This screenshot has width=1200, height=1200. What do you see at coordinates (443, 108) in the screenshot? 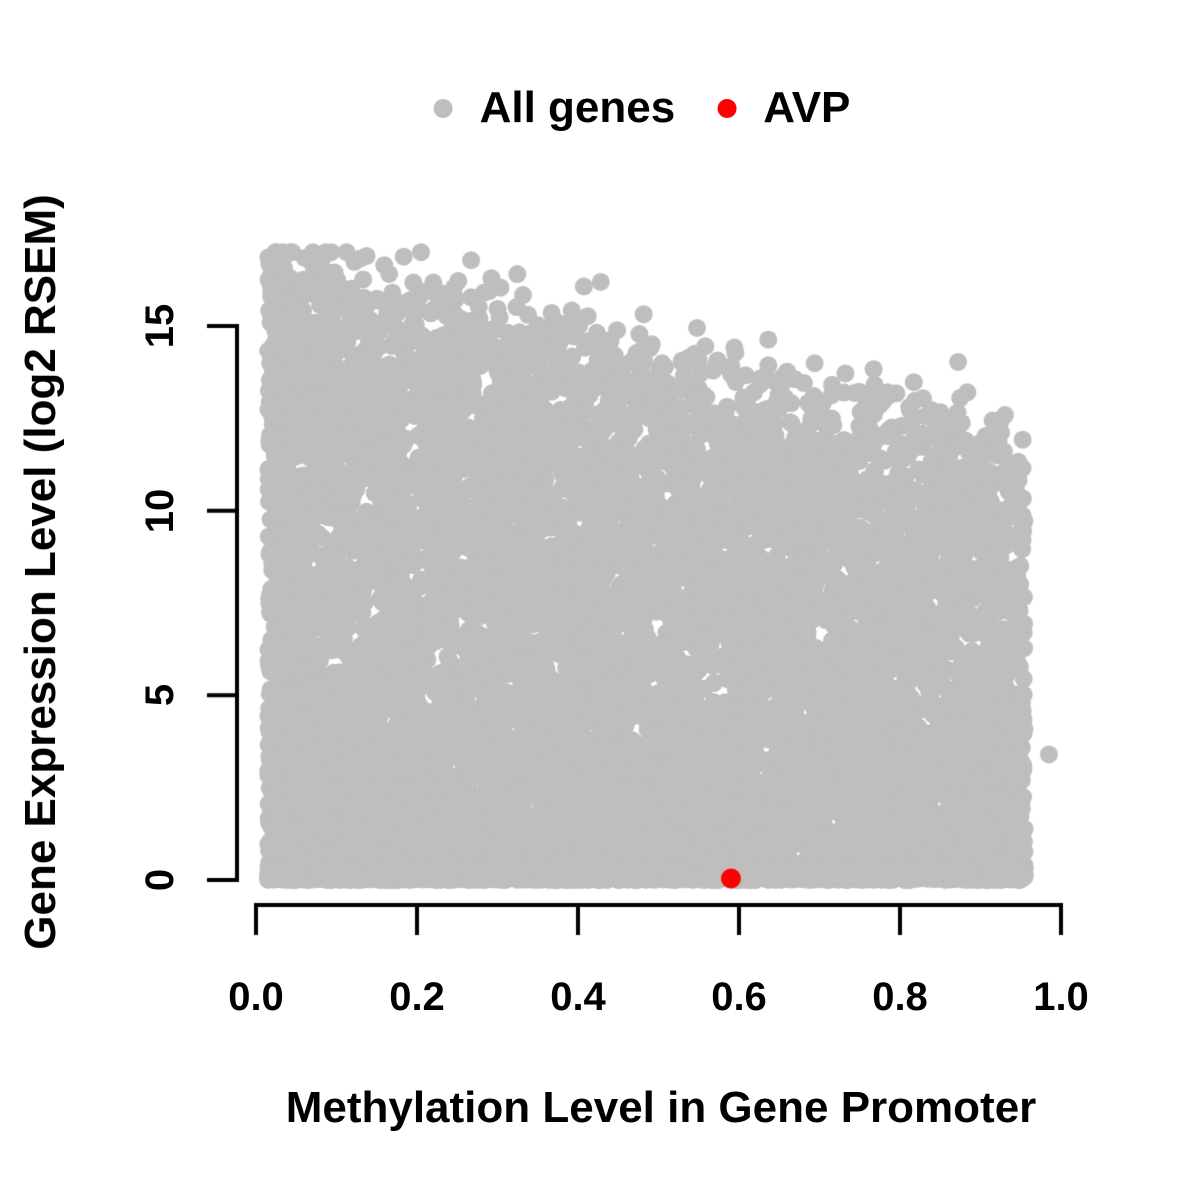
I see `legend-marker-all-genes-icon` at bounding box center [443, 108].